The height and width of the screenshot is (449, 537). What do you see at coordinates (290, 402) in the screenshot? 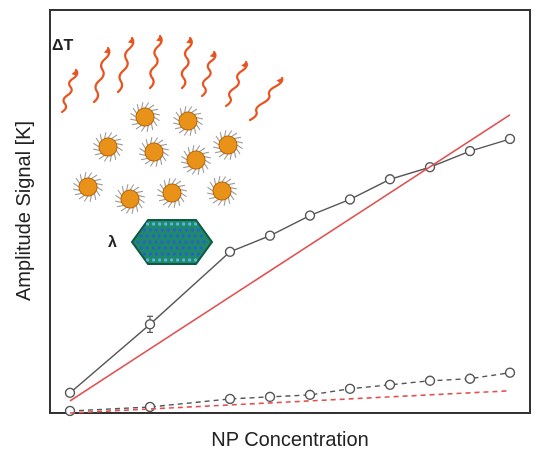
I see `series-4-line` at bounding box center [290, 402].